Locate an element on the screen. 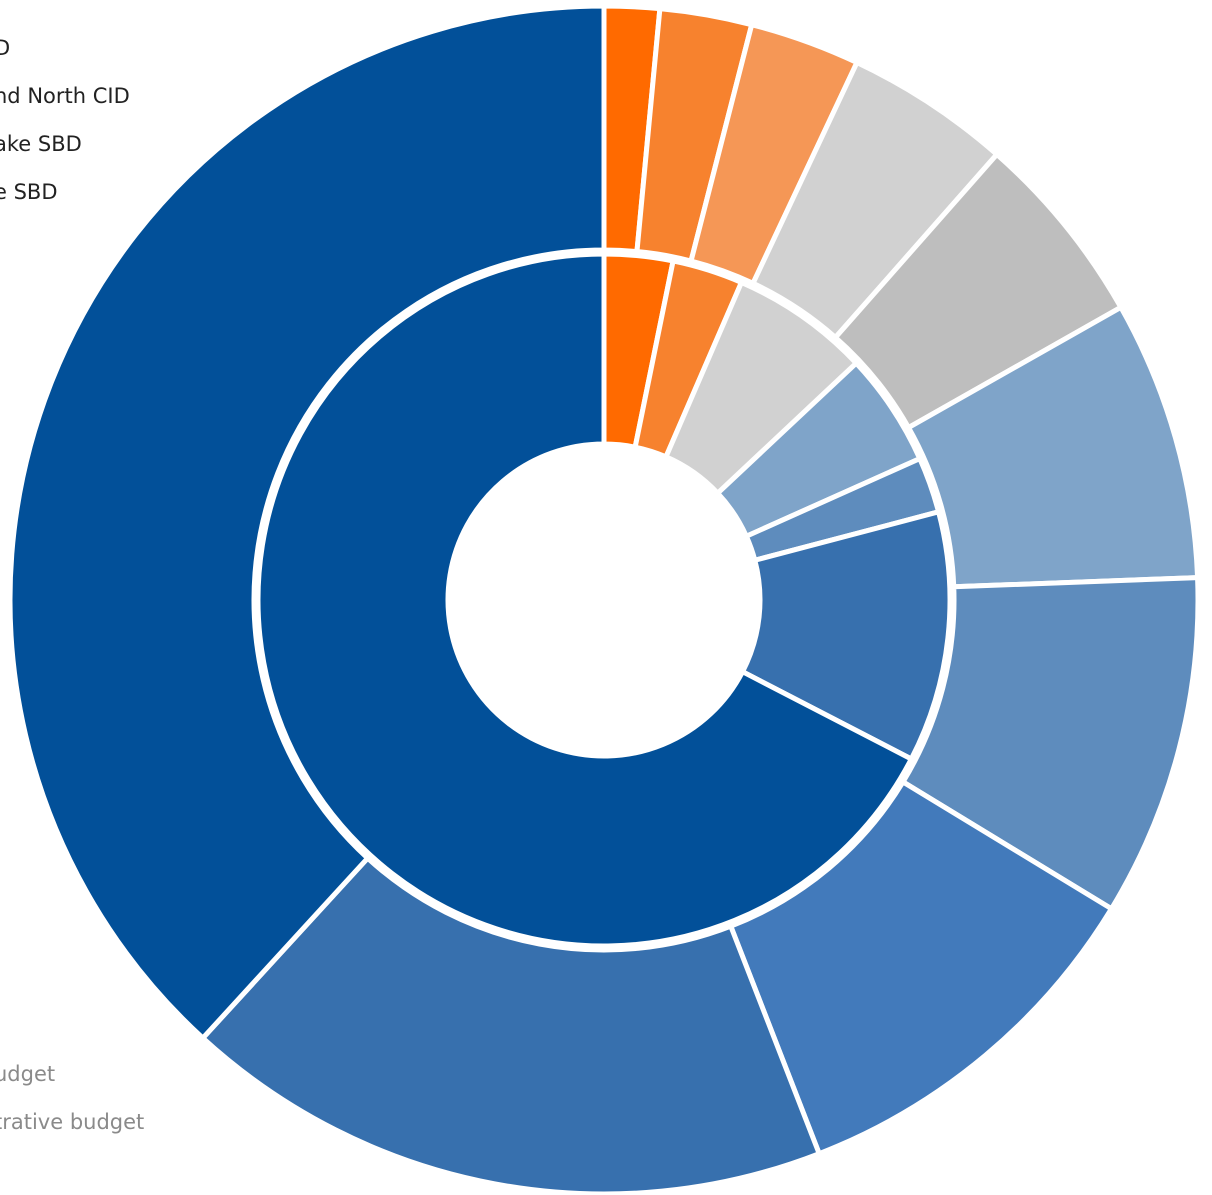  legend-item: udget is located at coordinates (28, 1074).